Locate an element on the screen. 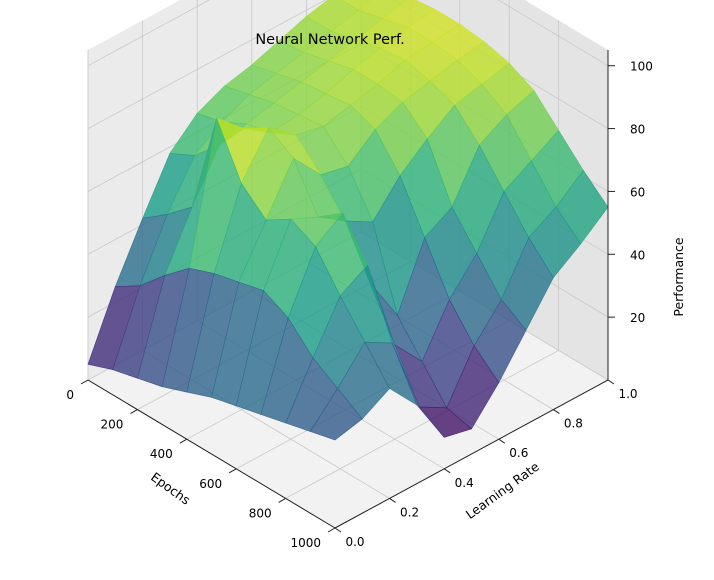 The width and height of the screenshot is (714, 580). surface-patch is located at coordinates (336, 414).